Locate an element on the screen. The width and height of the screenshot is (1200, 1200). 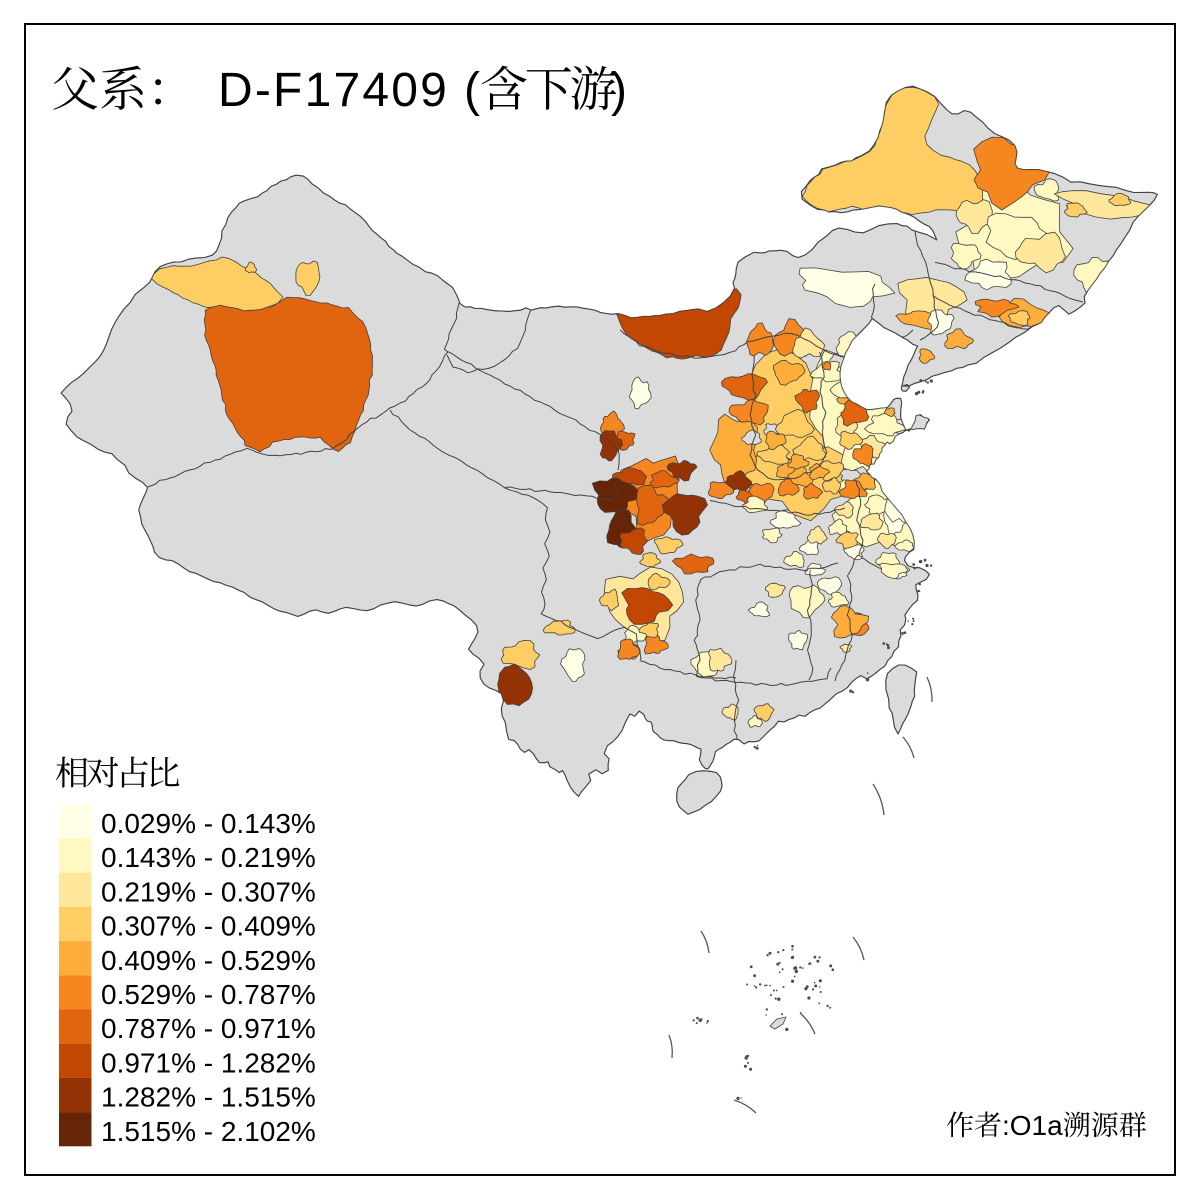
svg-text: :O1a is located at coordinates (1032, 1125).